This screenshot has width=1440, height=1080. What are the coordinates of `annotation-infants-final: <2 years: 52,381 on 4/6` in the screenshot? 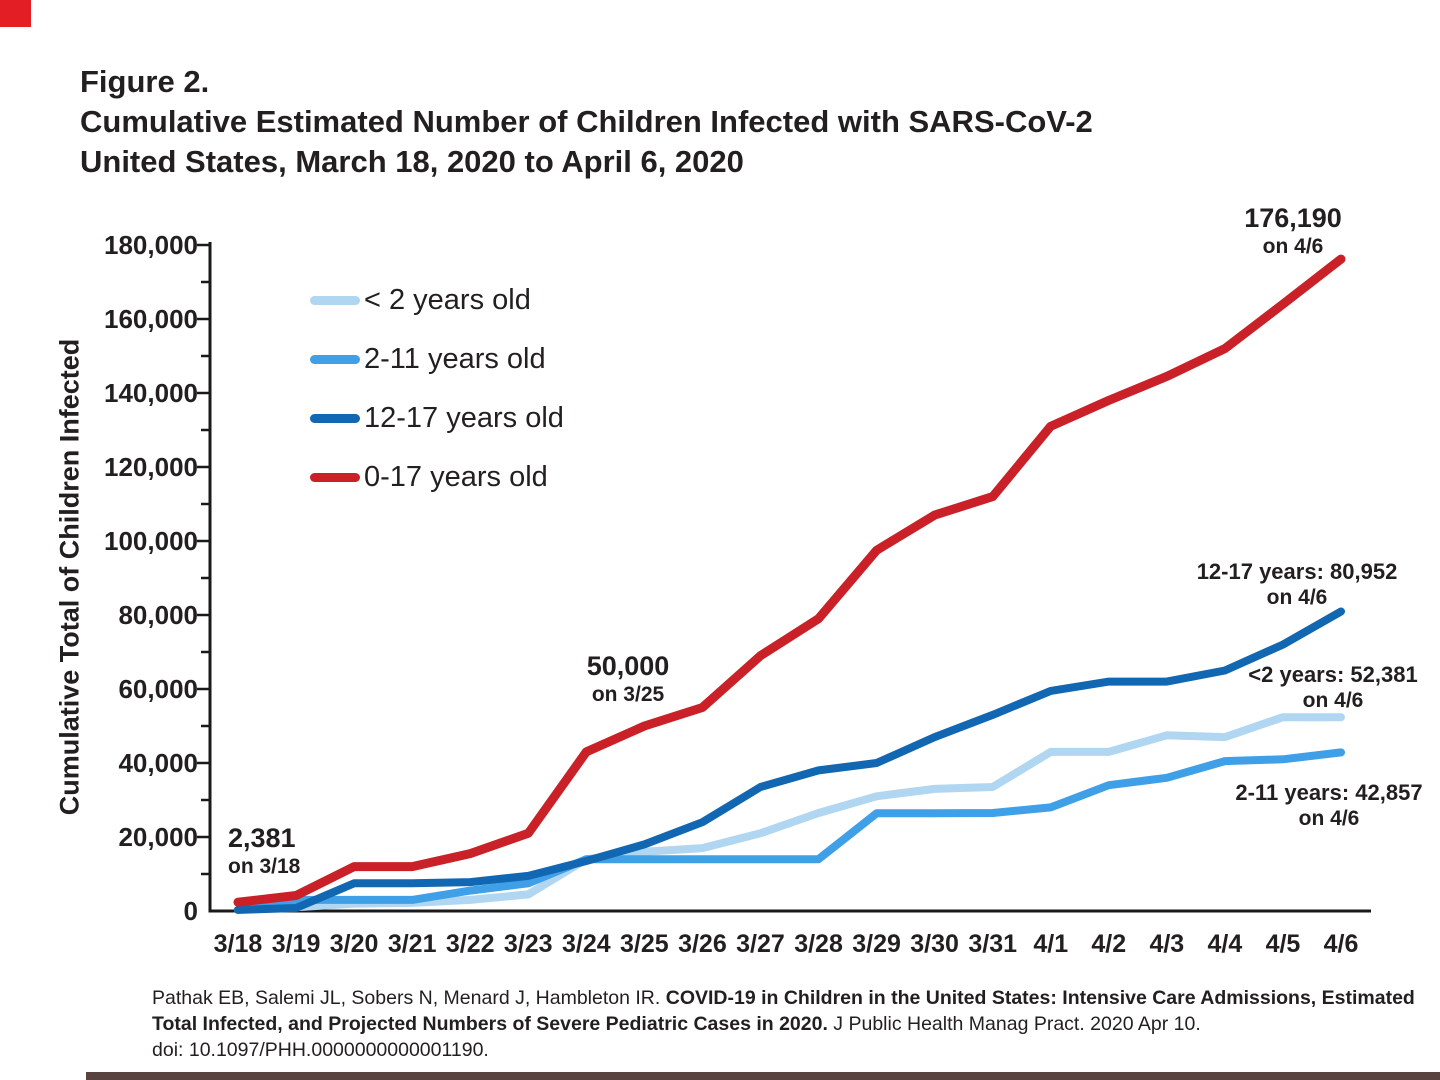 It's located at (1332, 687).